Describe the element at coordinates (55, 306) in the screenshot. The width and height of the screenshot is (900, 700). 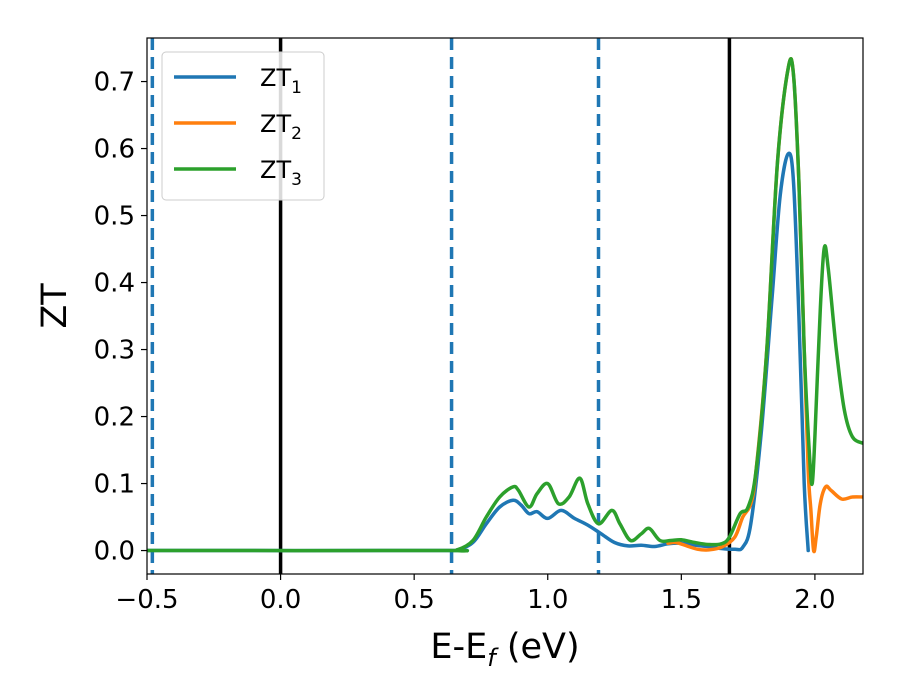
I see `y-axis-label: ZT` at that location.